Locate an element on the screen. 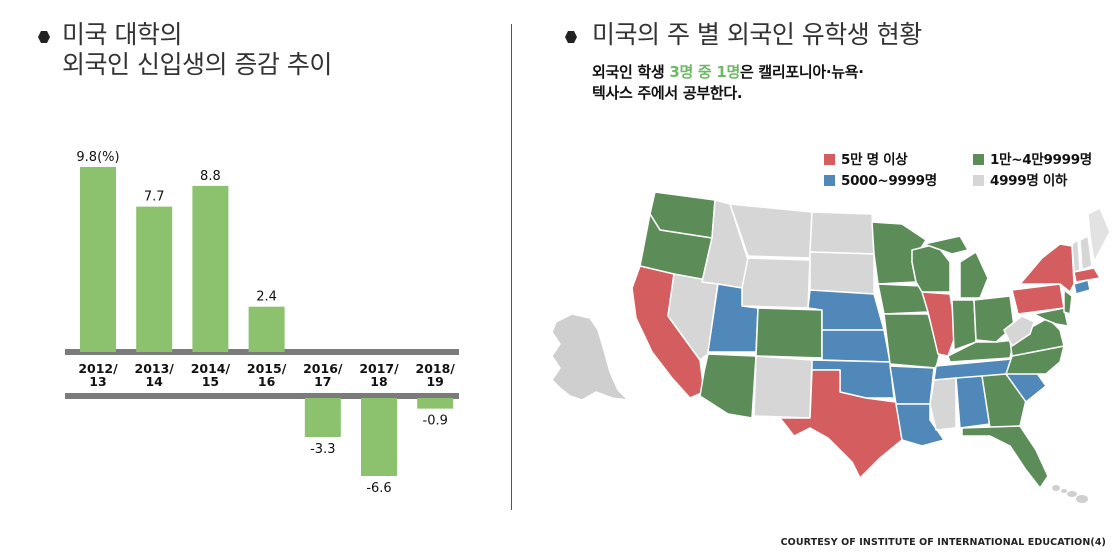 This screenshot has height=558, width=1116. left-title-line1: 미국 대학의 is located at coordinates (122, 34).